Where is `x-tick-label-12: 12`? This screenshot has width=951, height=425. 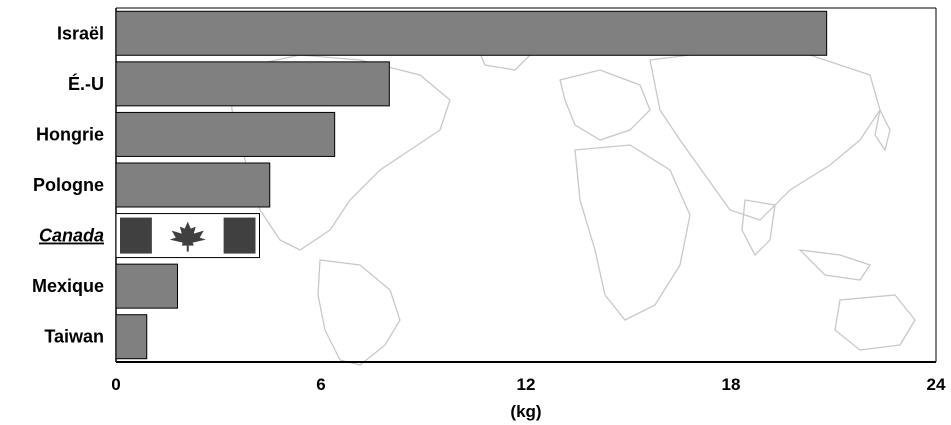
x-tick-label-12: 12 is located at coordinates (526, 384).